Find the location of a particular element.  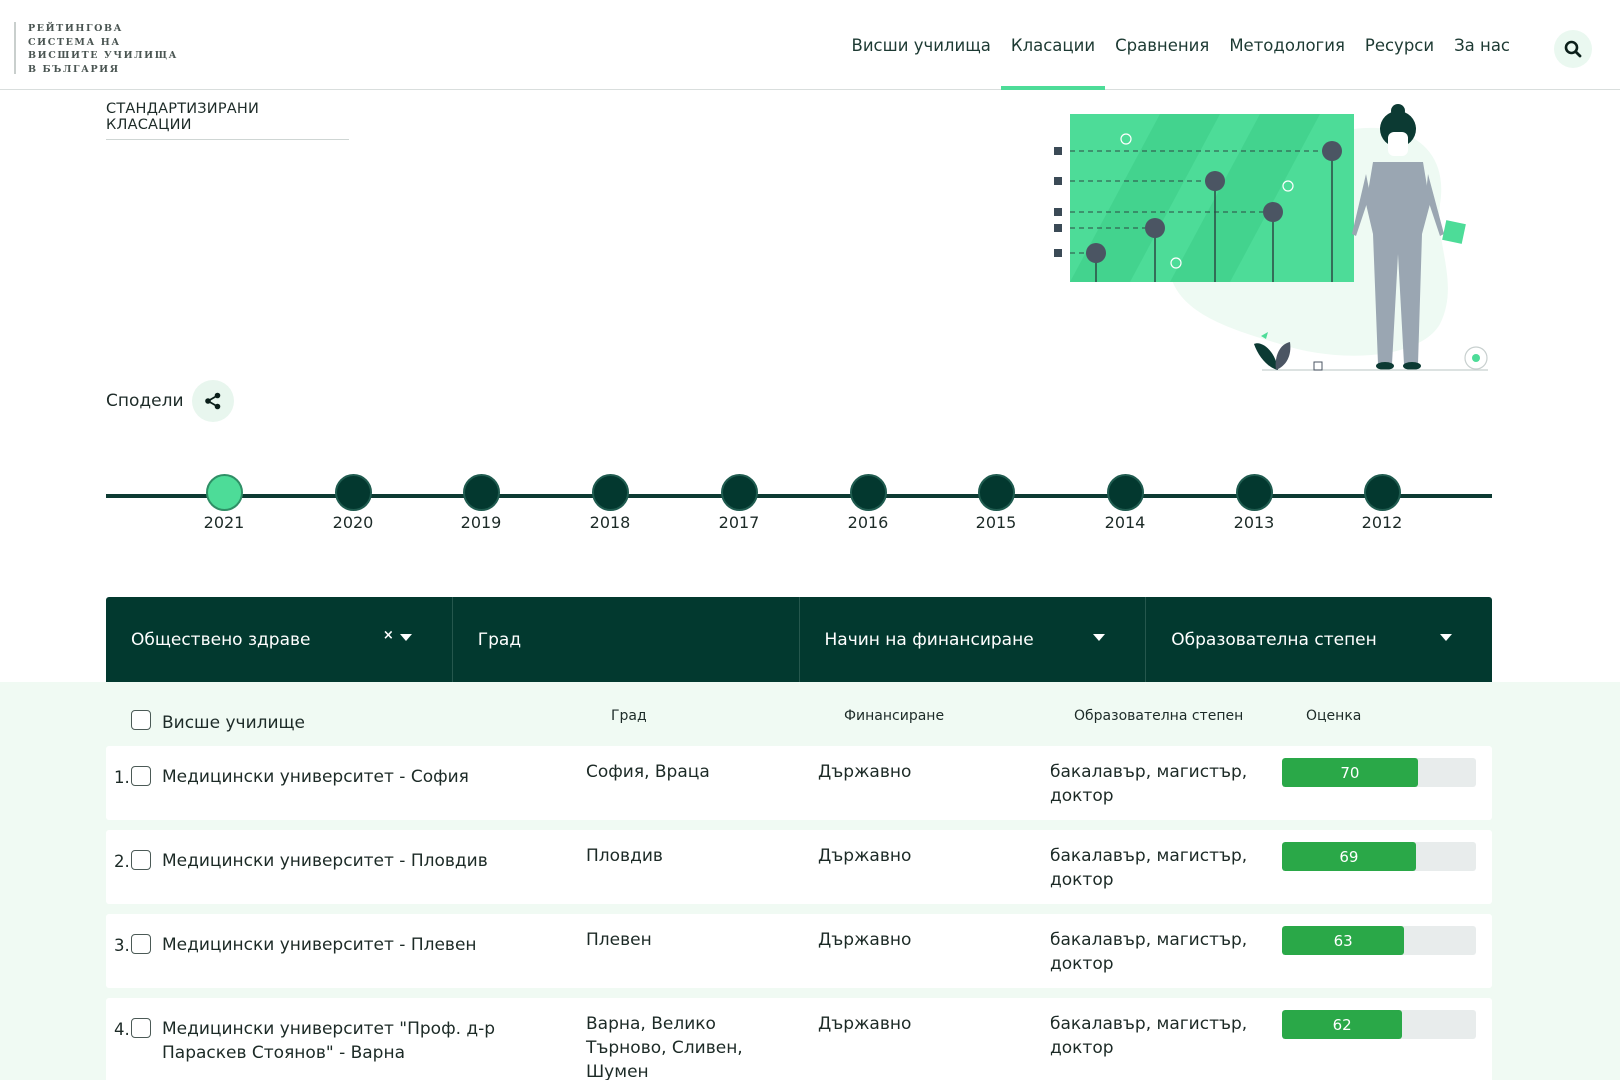

score-bar-fill: 70 is located at coordinates (1350, 772).